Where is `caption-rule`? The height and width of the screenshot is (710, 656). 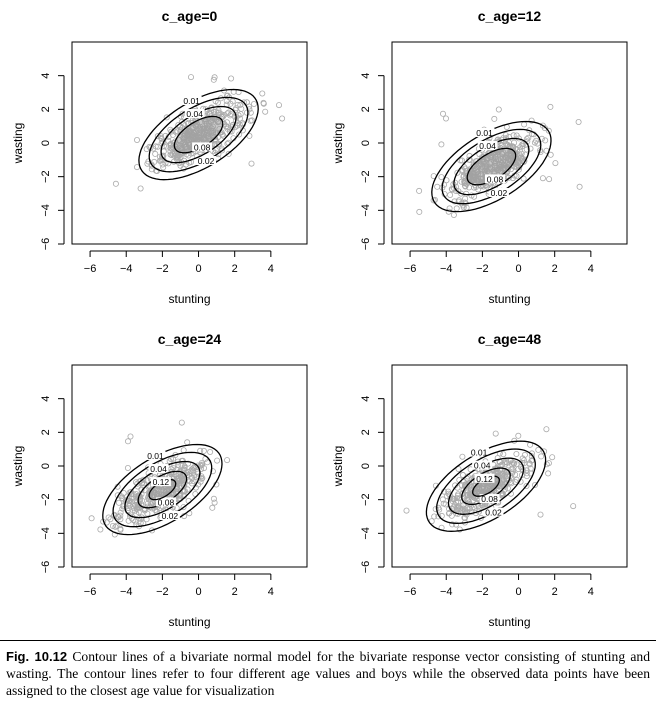
caption-rule is located at coordinates (328, 640).